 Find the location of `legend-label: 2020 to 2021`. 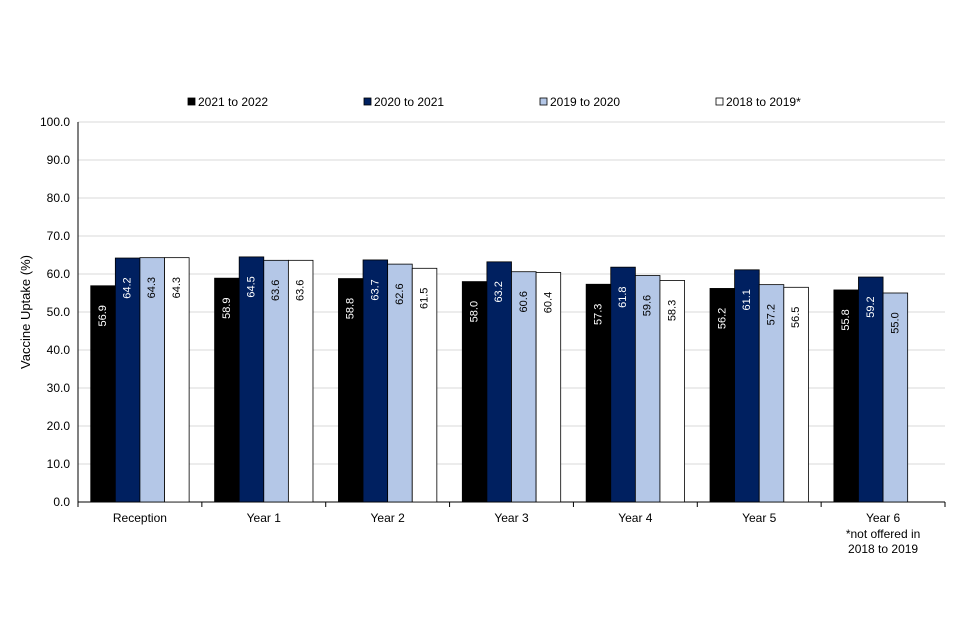

legend-label: 2020 to 2021 is located at coordinates (409, 102).